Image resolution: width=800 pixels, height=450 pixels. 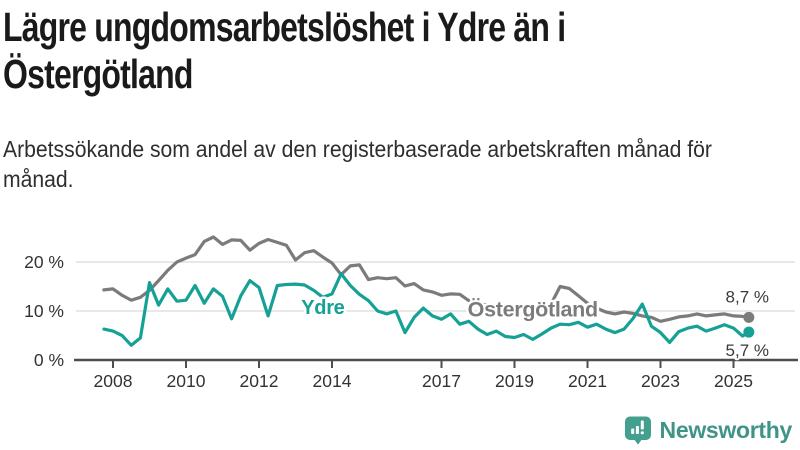 What do you see at coordinates (632, 431) in the screenshot?
I see `logo-bar-small` at bounding box center [632, 431].